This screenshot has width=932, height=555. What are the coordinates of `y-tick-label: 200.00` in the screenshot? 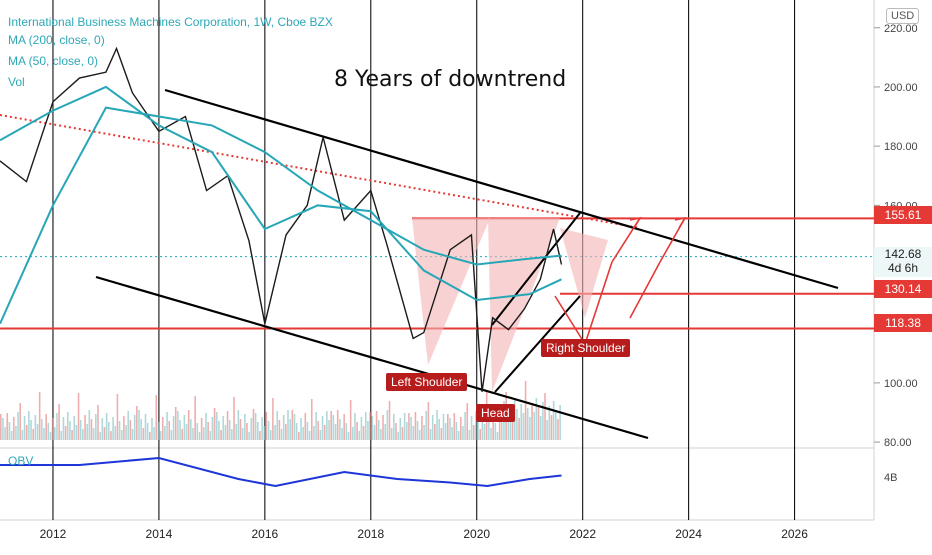 It's located at (901, 88).